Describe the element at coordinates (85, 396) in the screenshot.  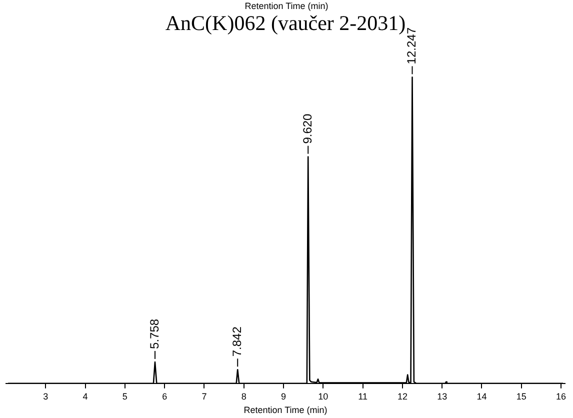
I see `x-tick-label: 4` at that location.